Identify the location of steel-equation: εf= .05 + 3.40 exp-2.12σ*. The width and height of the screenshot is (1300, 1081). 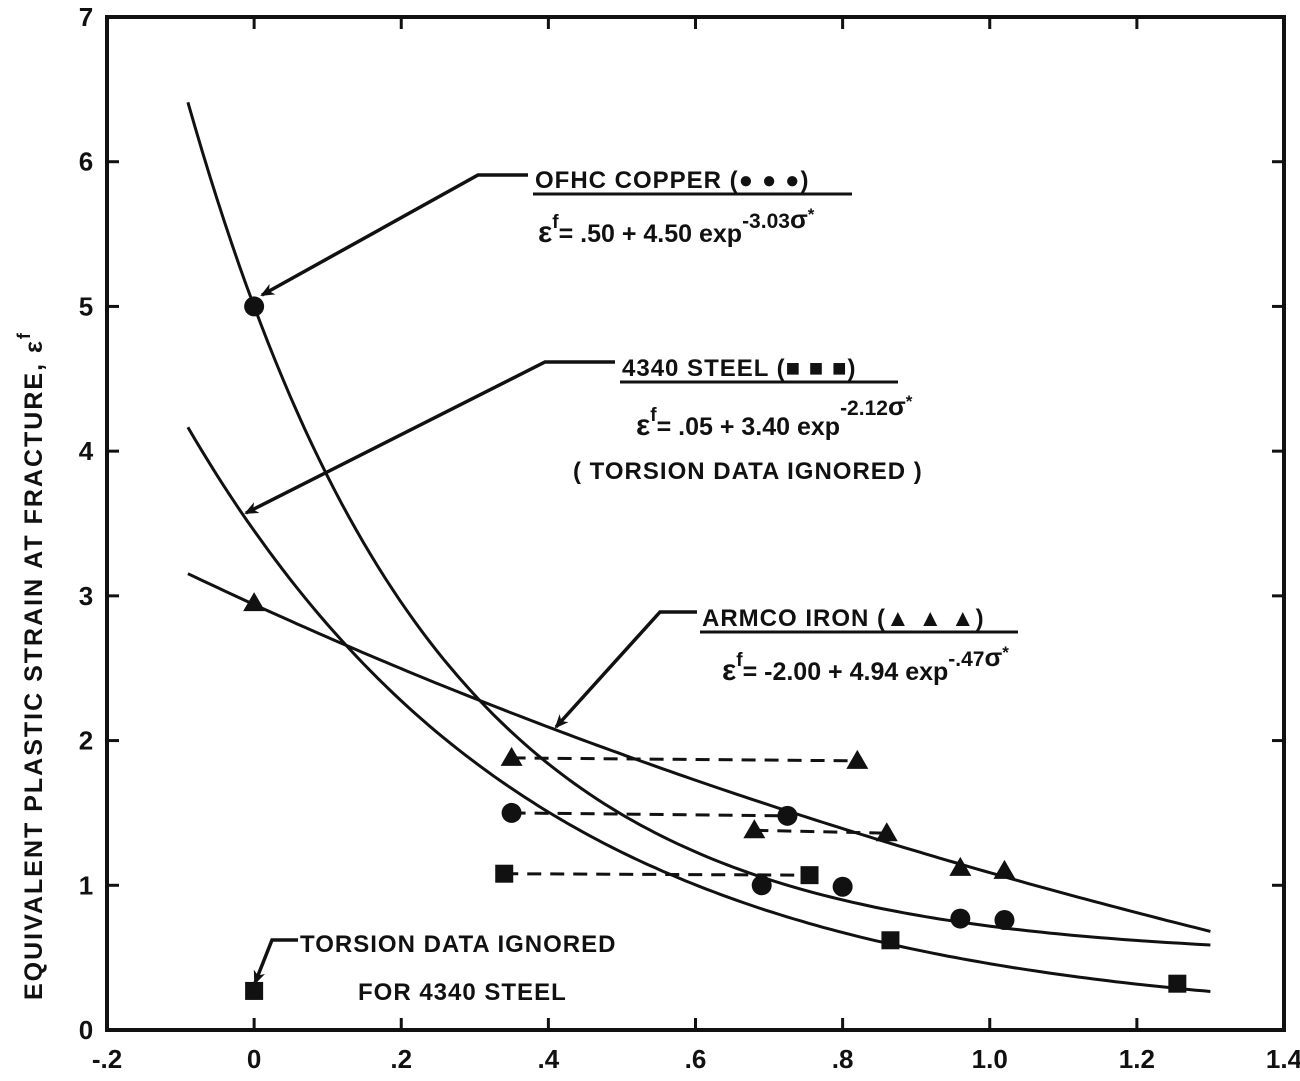
(774, 416).